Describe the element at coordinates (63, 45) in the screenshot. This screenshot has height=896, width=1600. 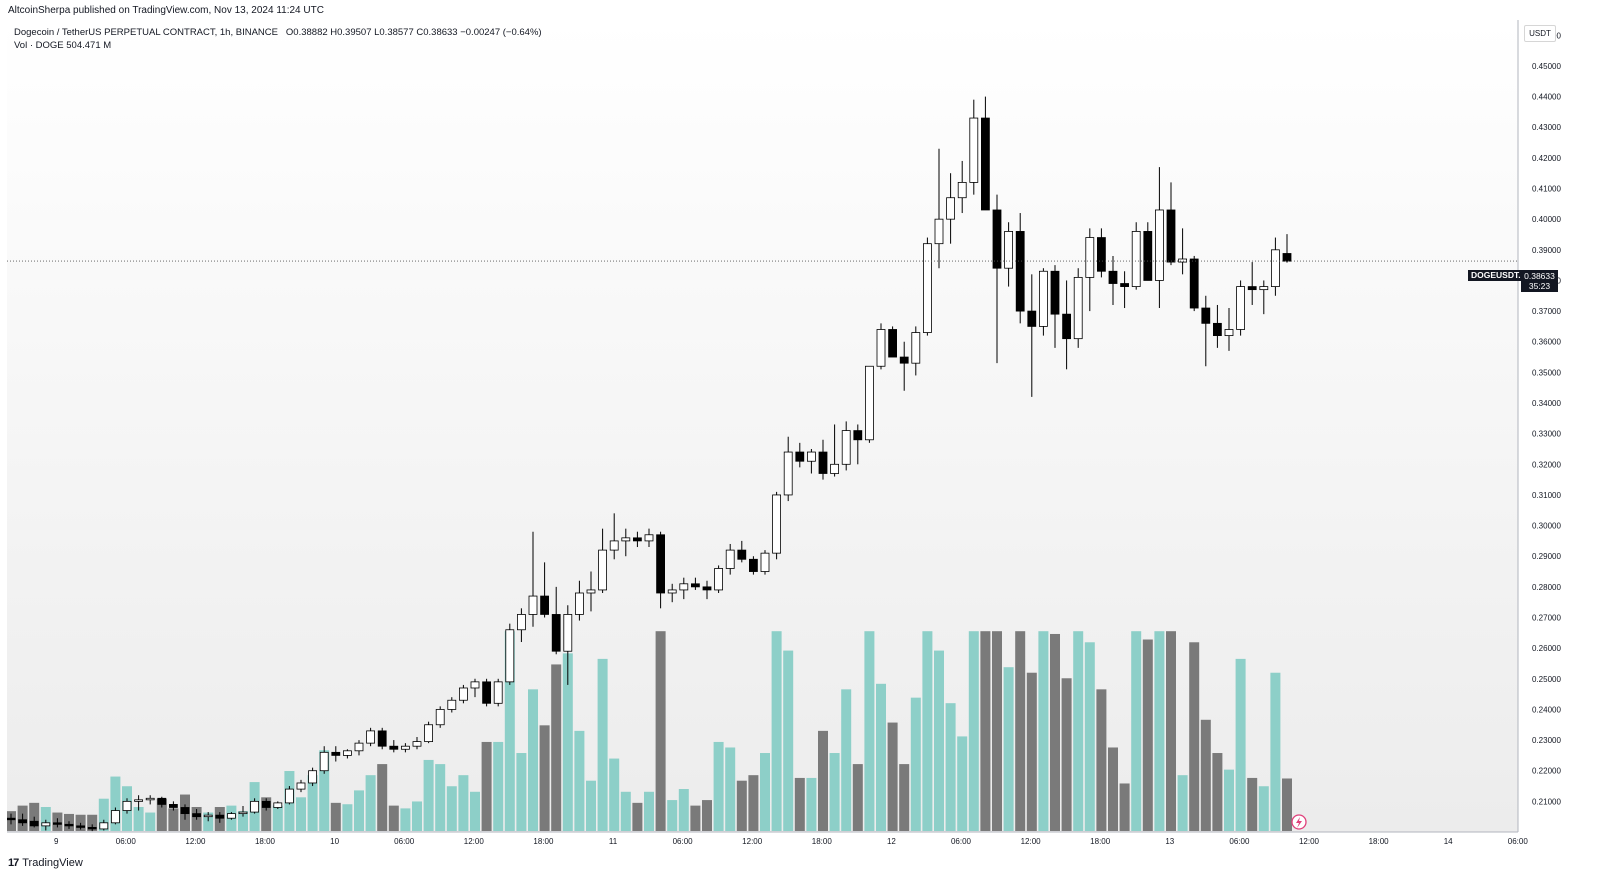
I see `legend-volume-row: Vol · DOGE 504.471 M` at that location.